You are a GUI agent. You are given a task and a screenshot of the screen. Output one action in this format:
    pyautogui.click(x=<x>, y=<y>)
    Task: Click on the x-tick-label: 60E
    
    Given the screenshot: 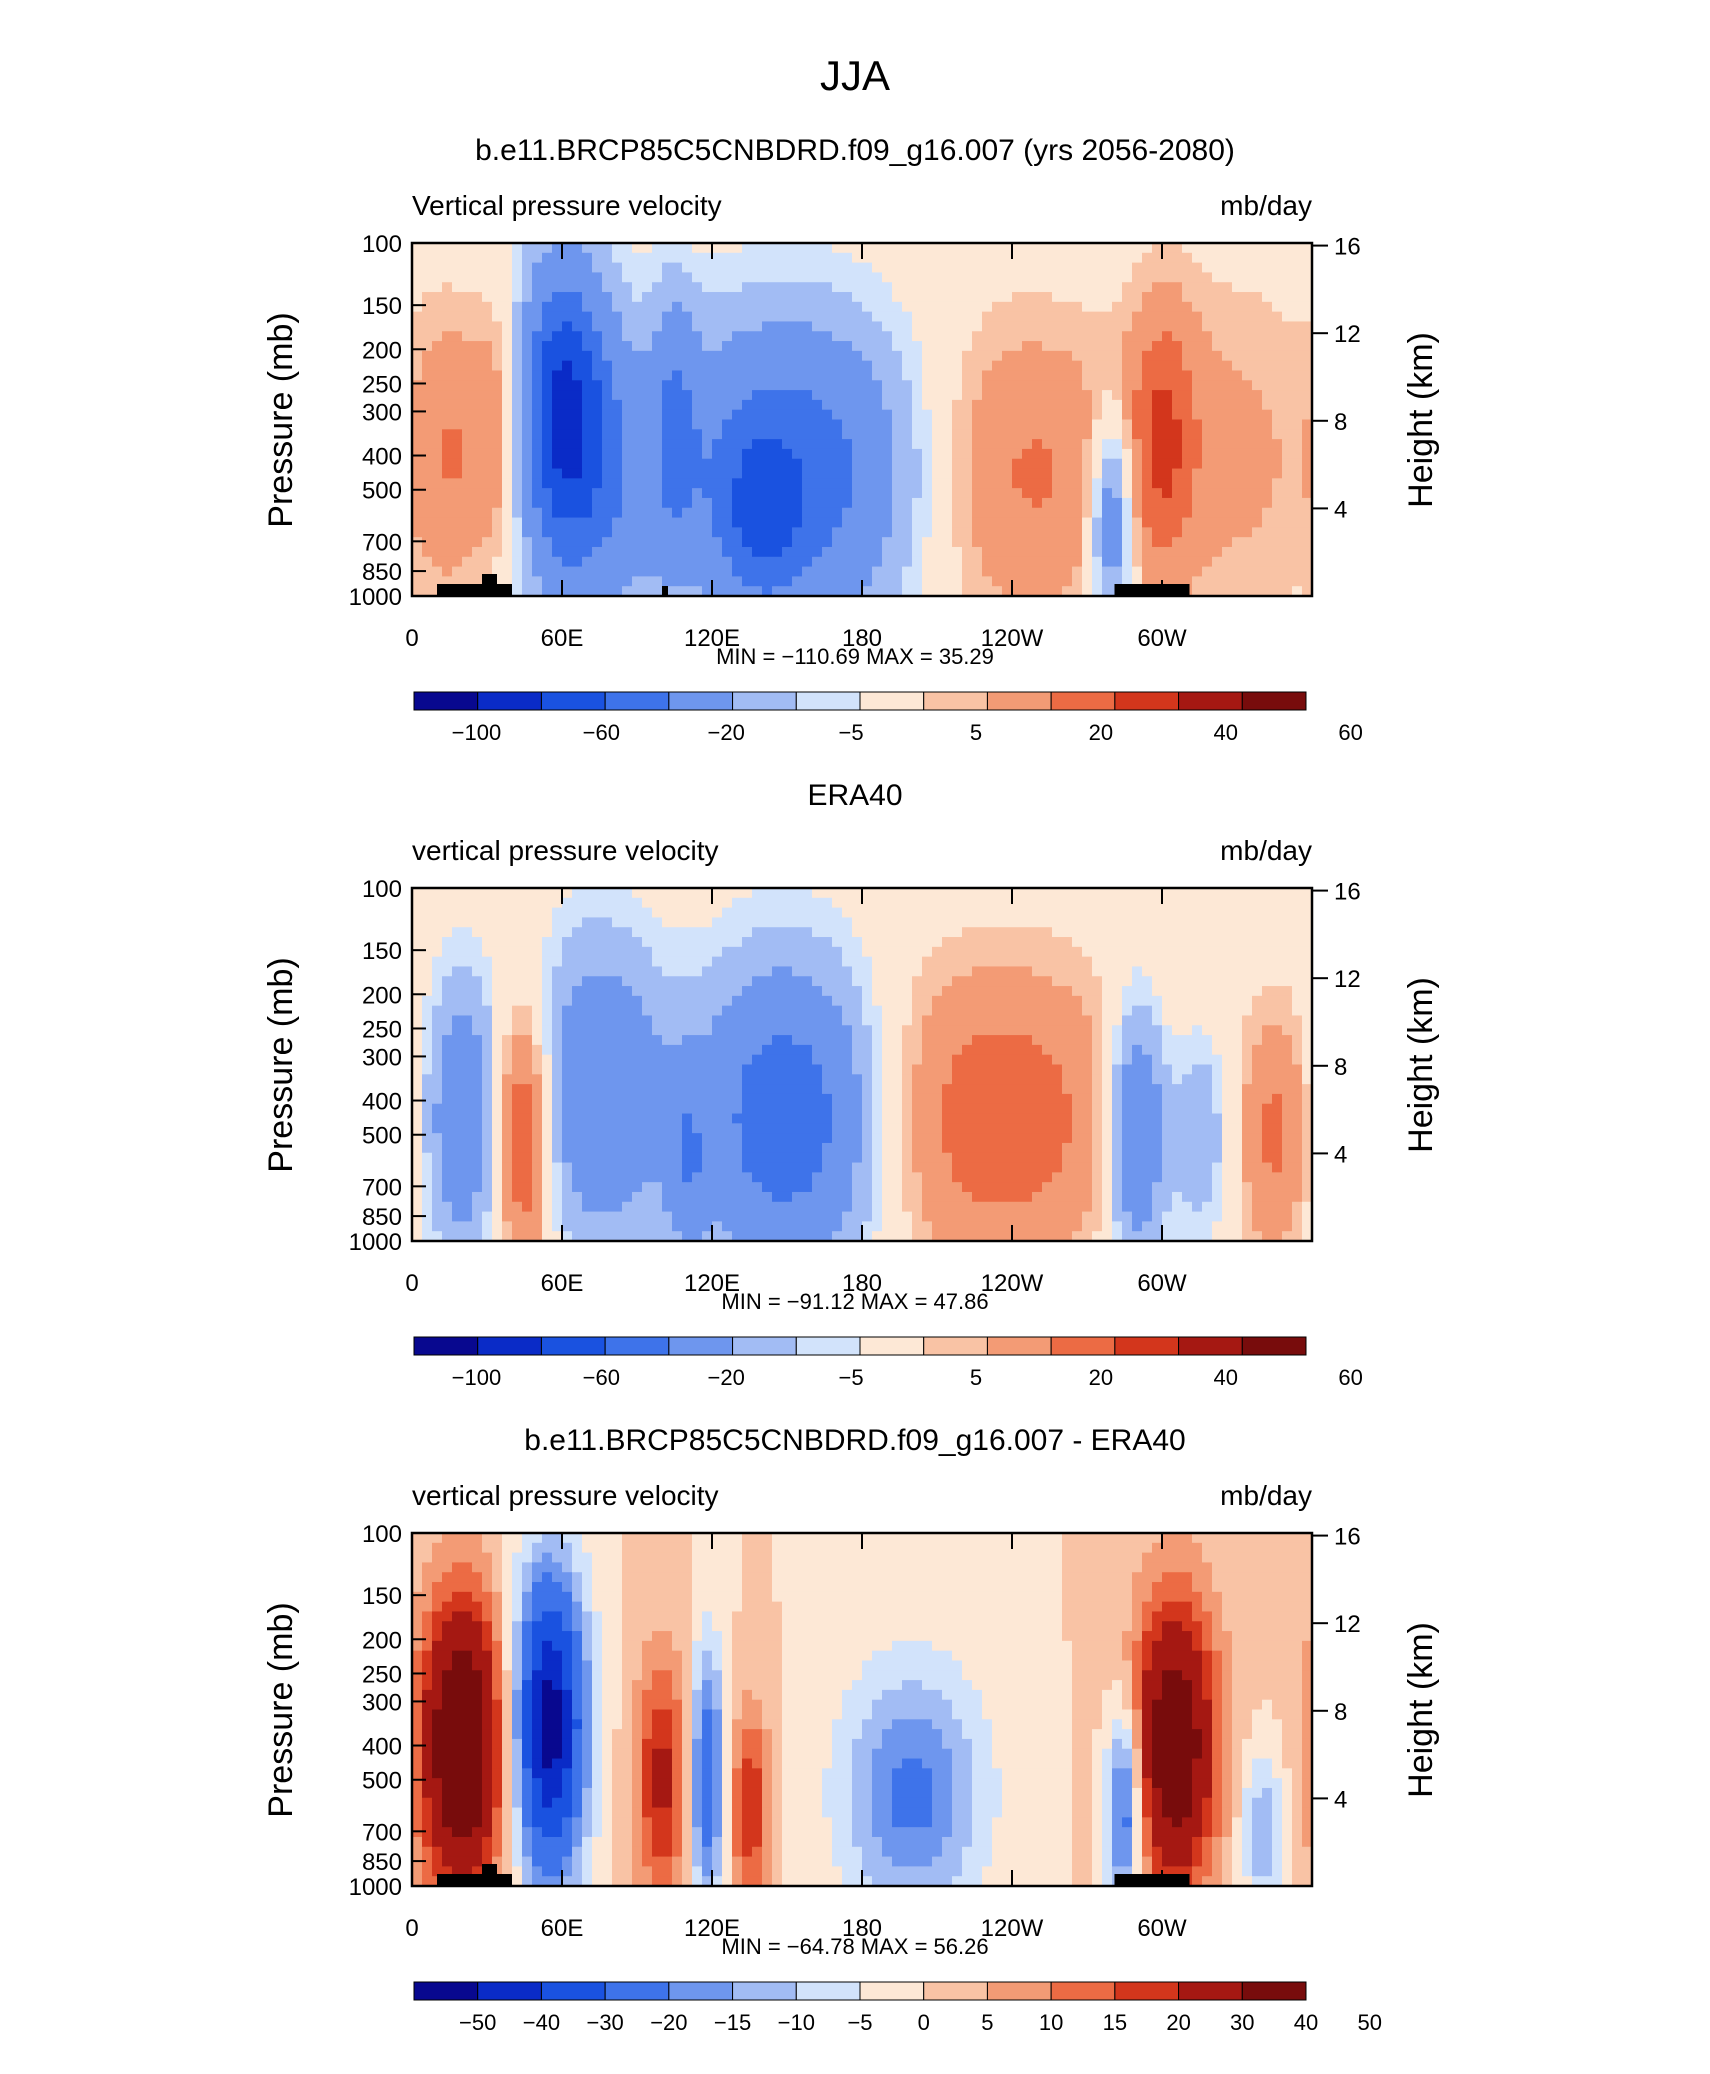 What is the action you would take?
    pyautogui.click(x=562, y=638)
    